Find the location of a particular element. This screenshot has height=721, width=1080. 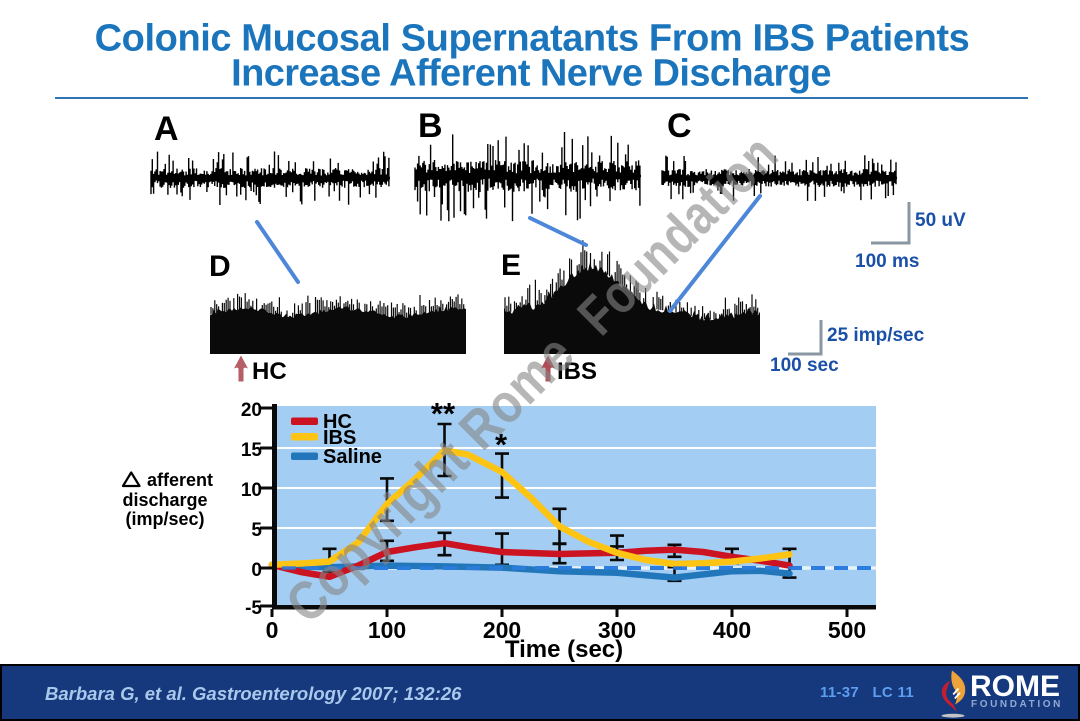

svg-text: -5 is located at coordinates (253, 608).